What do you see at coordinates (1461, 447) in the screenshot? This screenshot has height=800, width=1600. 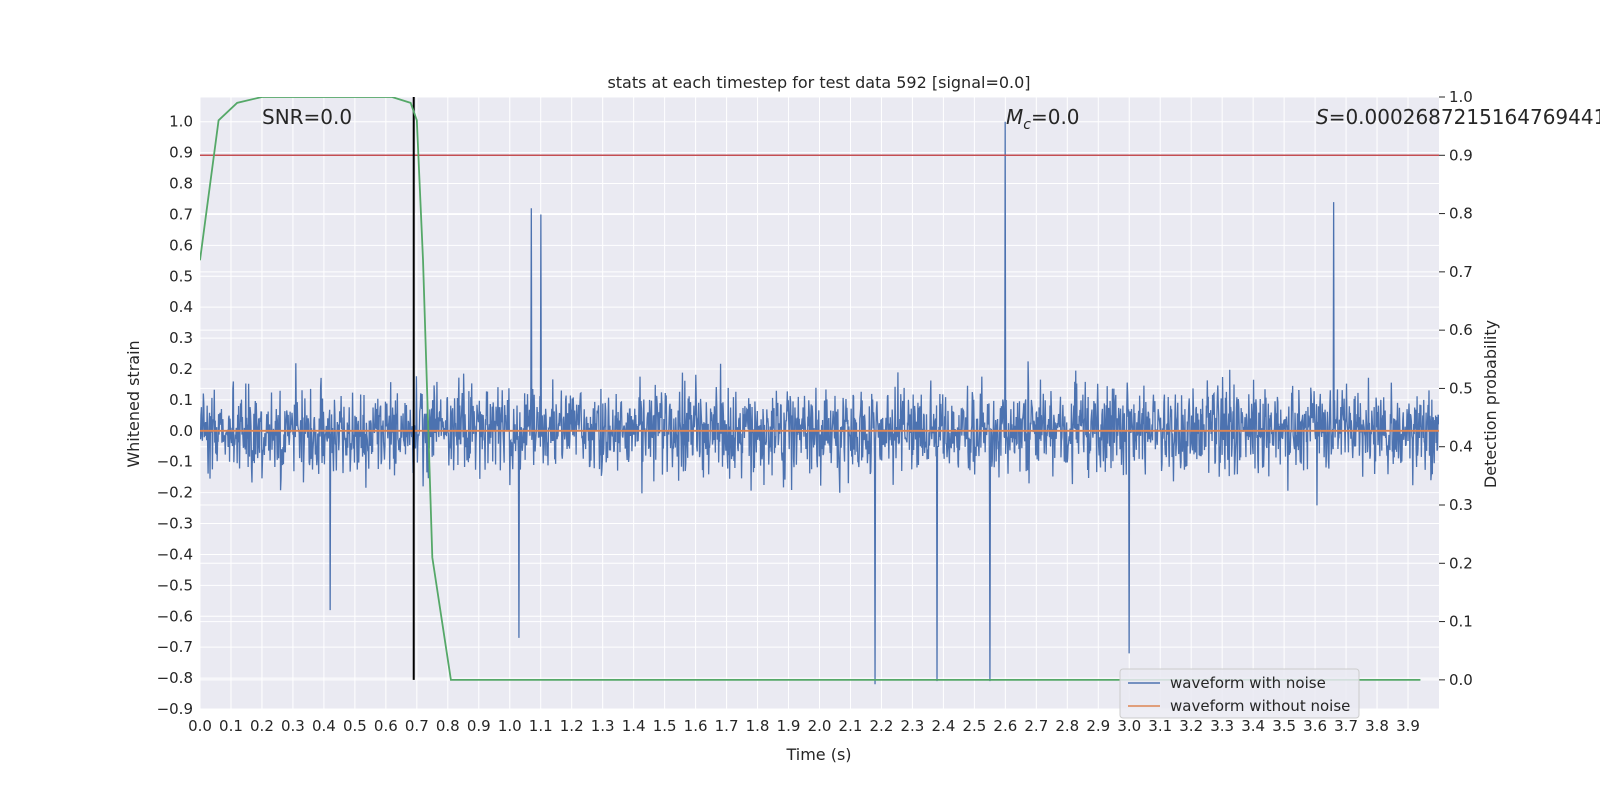 I see `y-right-tick-label: 0.4` at bounding box center [1461, 447].